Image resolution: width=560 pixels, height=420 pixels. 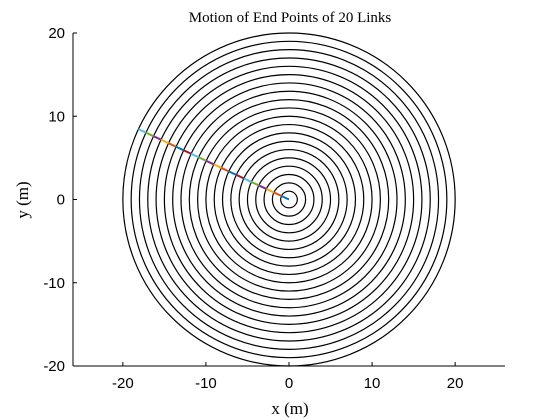 What do you see at coordinates (56, 116) in the screenshot?
I see `y-tick-label: 10` at bounding box center [56, 116].